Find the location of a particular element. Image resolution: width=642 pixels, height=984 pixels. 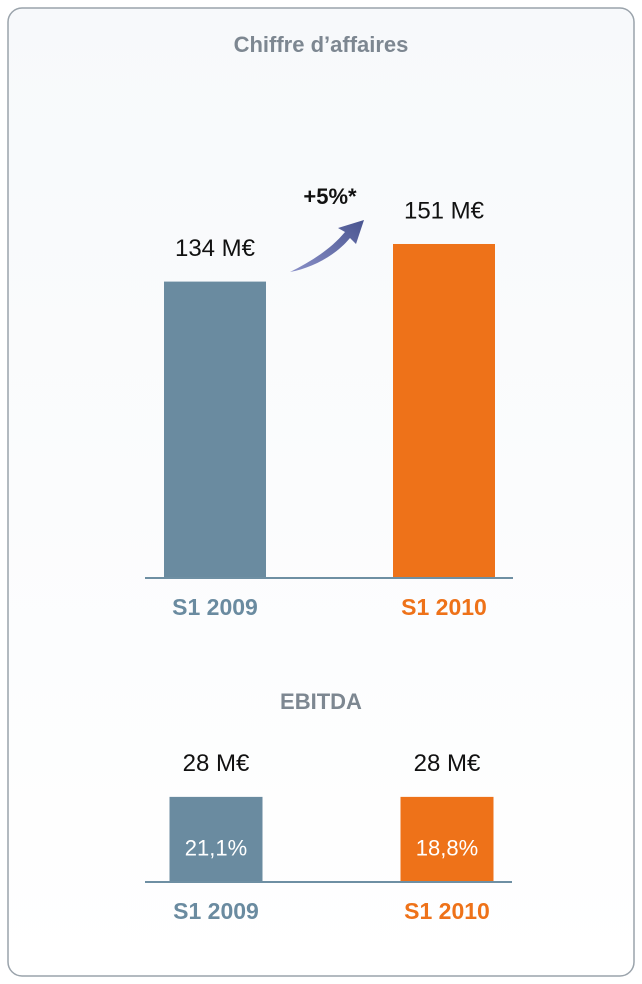

value-label: 134 M€ is located at coordinates (215, 248).